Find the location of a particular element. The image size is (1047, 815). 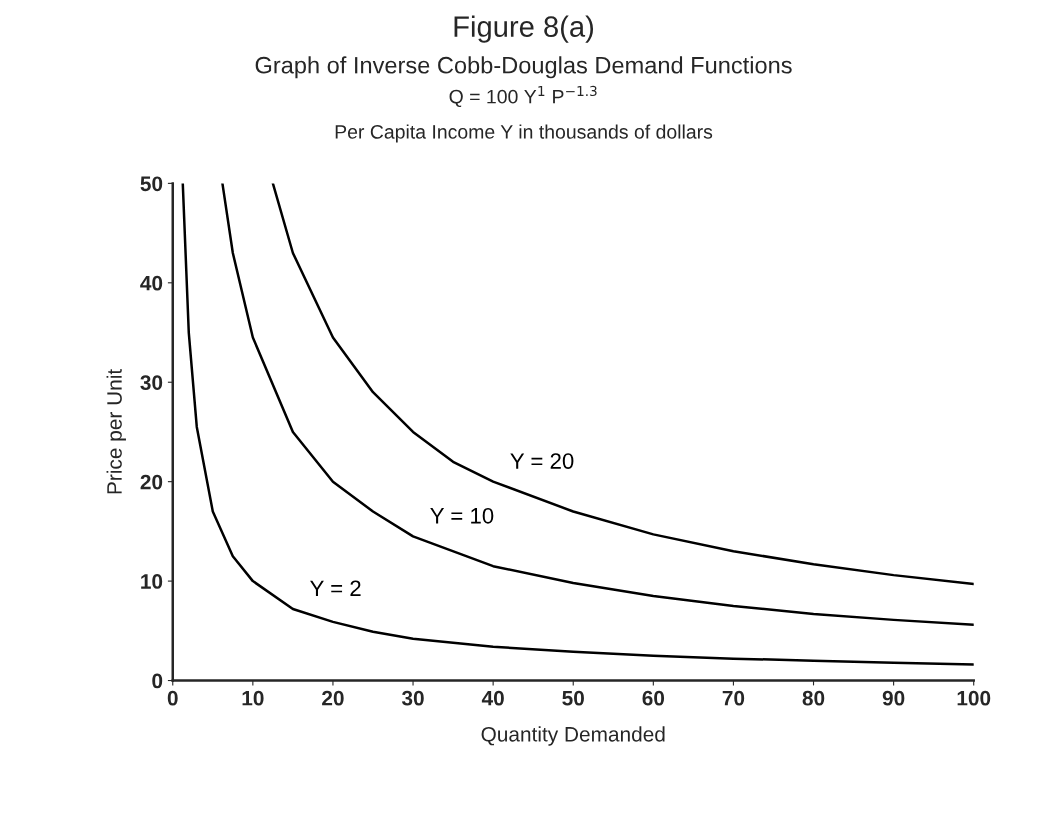

y-tick-label: 10 is located at coordinates (152, 581).